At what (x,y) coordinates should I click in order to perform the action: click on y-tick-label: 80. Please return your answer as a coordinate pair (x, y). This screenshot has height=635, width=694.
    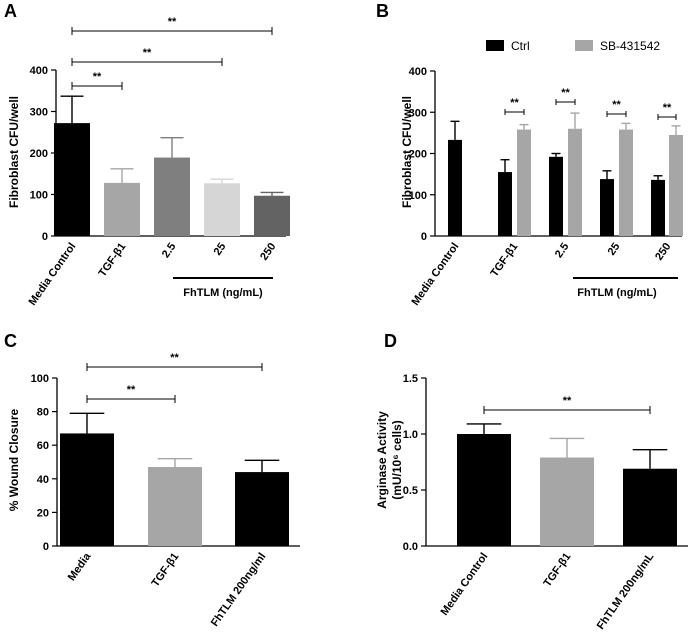
    Looking at the image, I should click on (43, 413).